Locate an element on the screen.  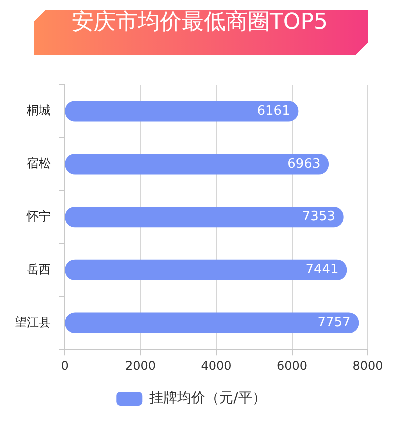
x-tick-label: 0 is located at coordinates (65, 365).